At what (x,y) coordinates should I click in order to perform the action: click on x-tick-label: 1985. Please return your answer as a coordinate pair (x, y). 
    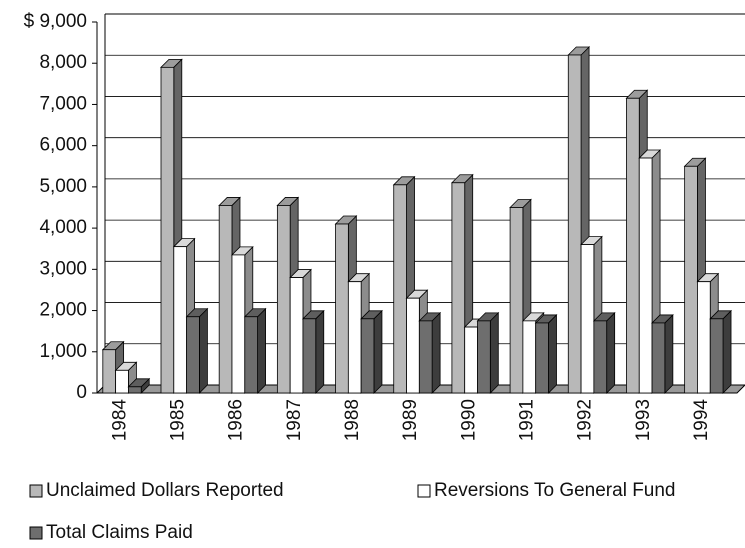
    Looking at the image, I should click on (177, 420).